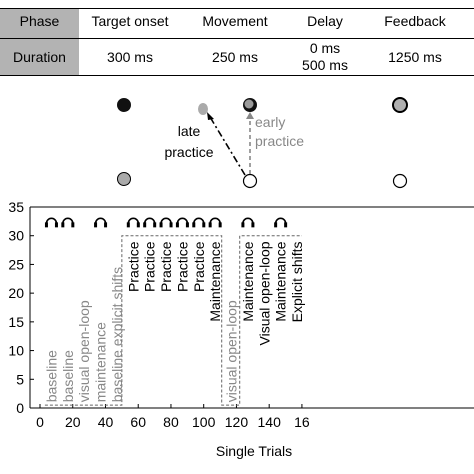  What do you see at coordinates (101, 362) in the screenshot?
I see `segment-label: maintenance` at bounding box center [101, 362].